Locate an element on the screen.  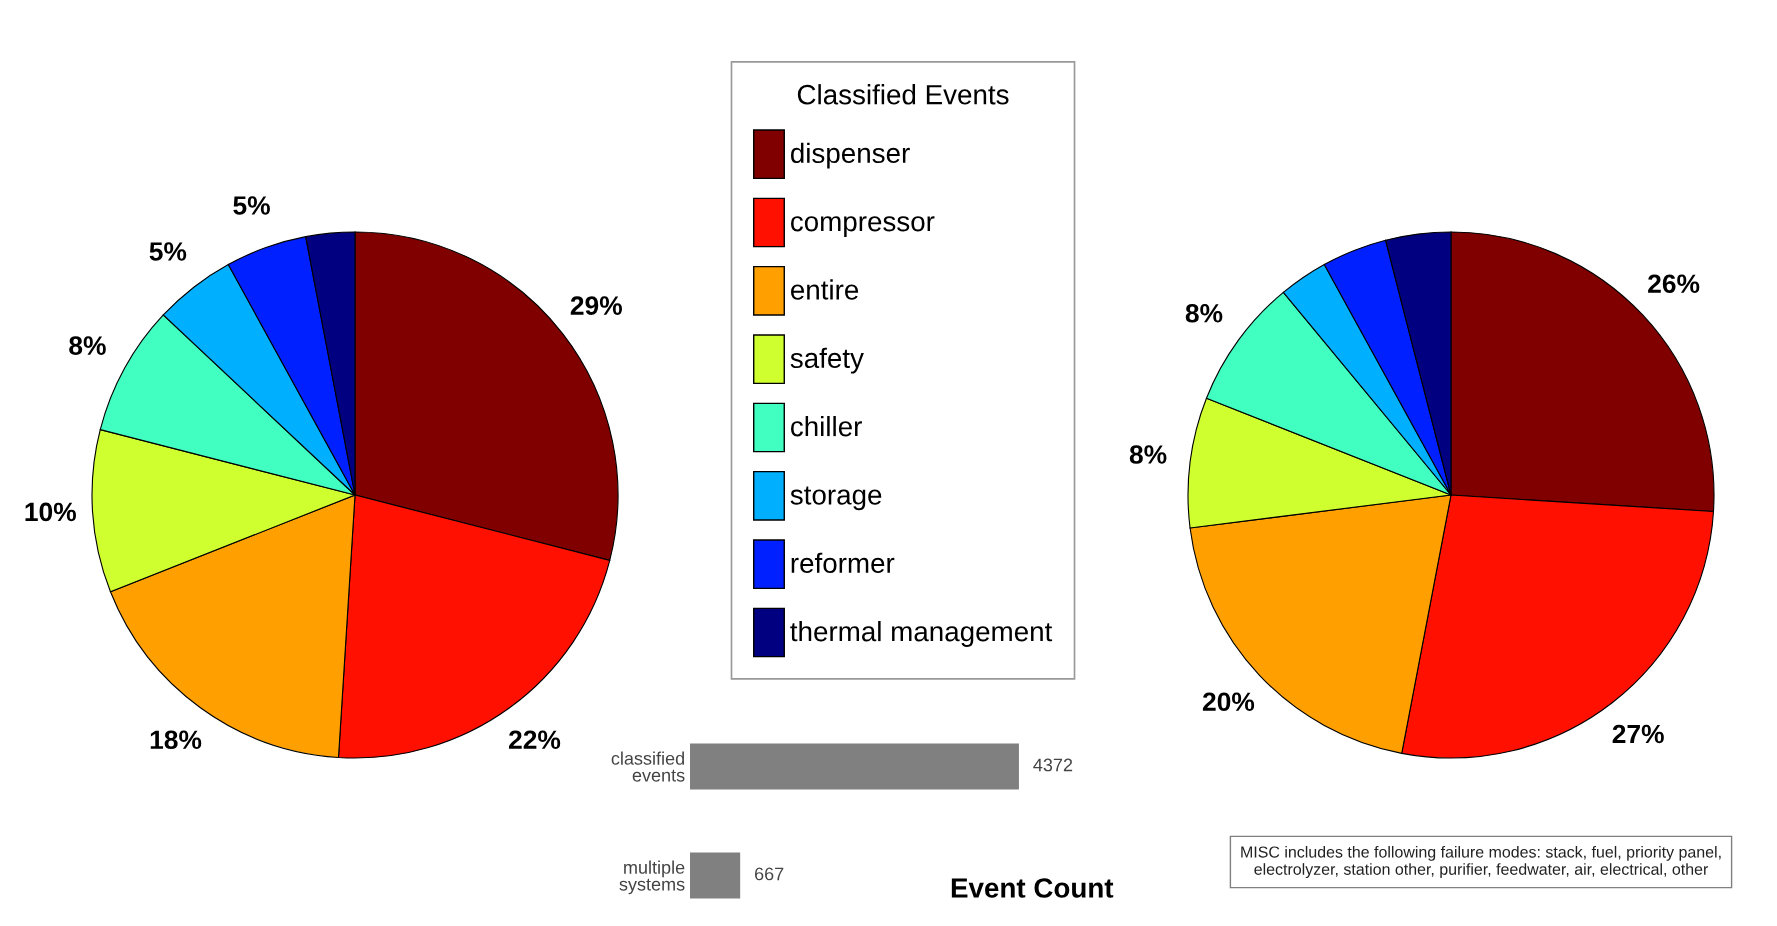
legend-label: entire is located at coordinates (825, 289).